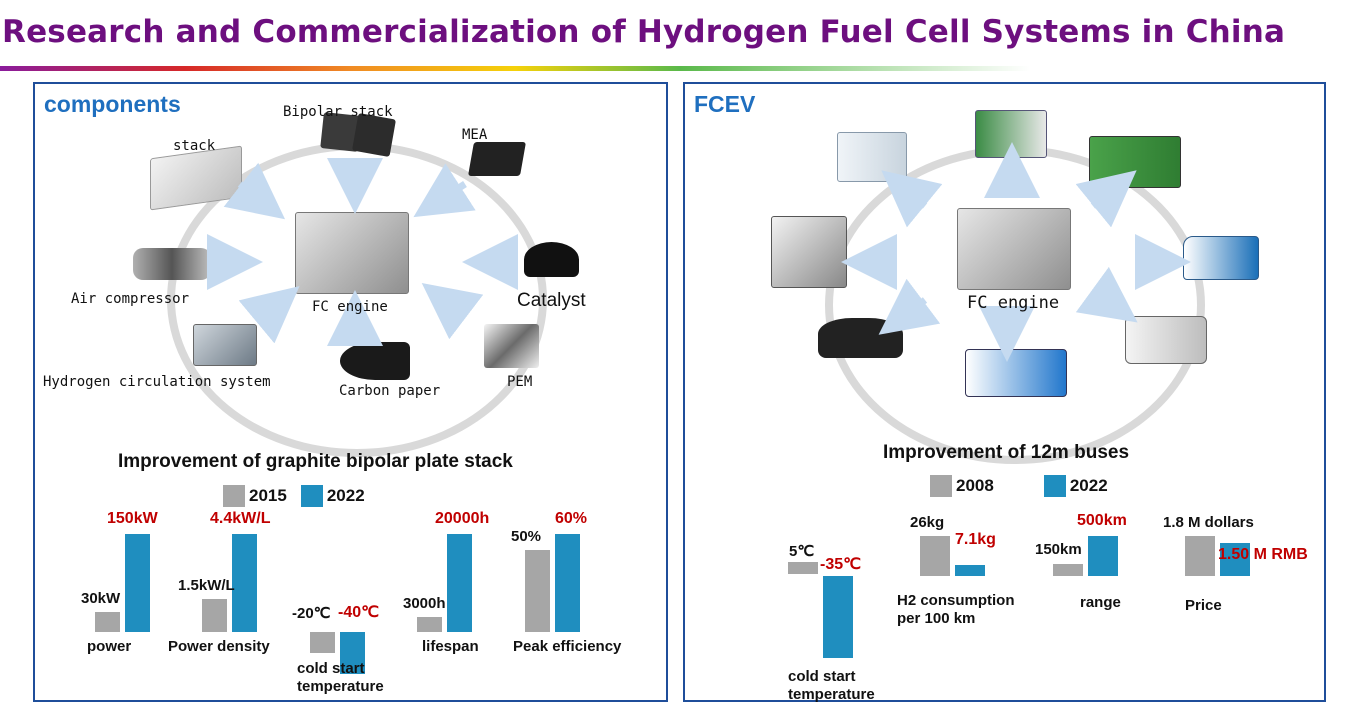 The width and height of the screenshot is (1365, 711). What do you see at coordinates (194, 146) in the screenshot?
I see `stack-label: stack` at bounding box center [194, 146].